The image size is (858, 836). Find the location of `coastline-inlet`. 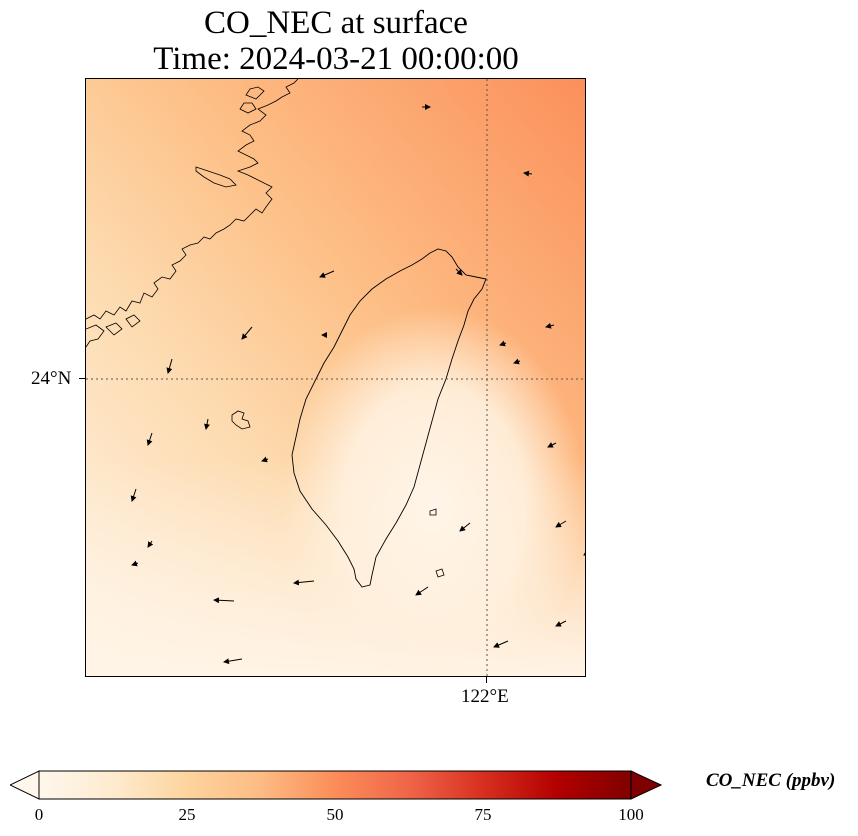

coastline-inlet is located at coordinates (216, 177).